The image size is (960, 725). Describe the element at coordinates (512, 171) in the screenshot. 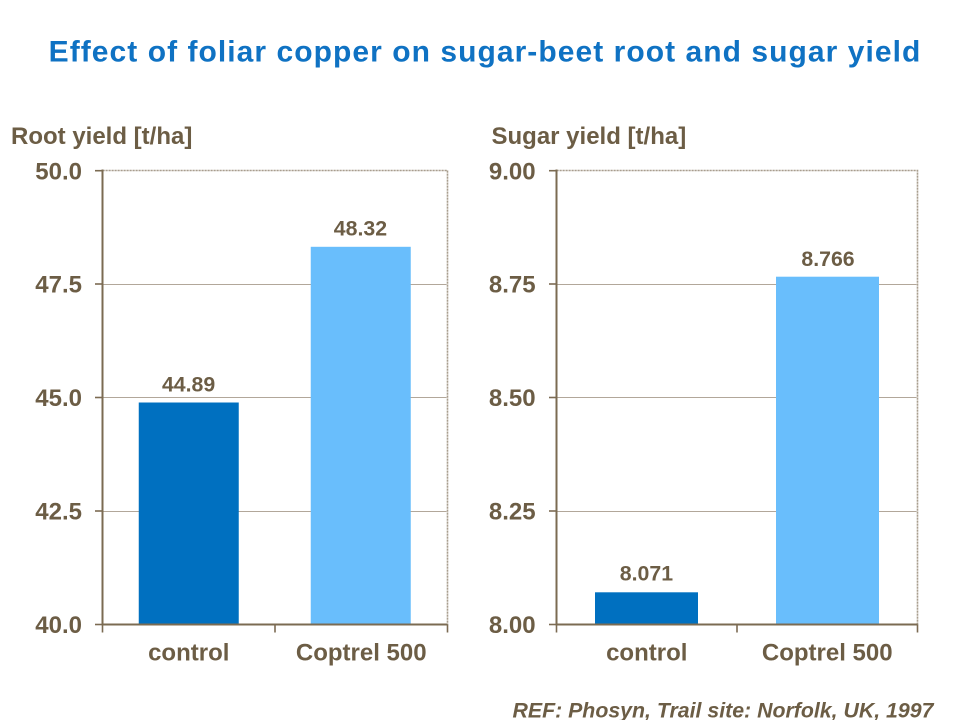

I see `svg-text: 9.00` at that location.